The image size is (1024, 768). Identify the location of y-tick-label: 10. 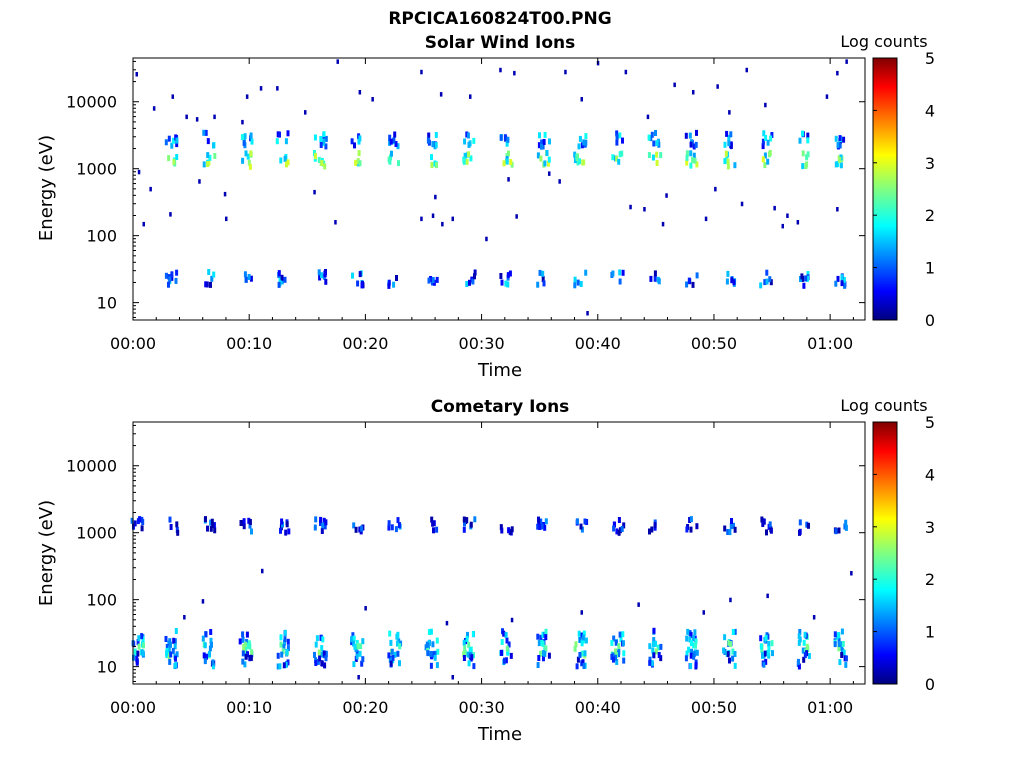
(107, 303).